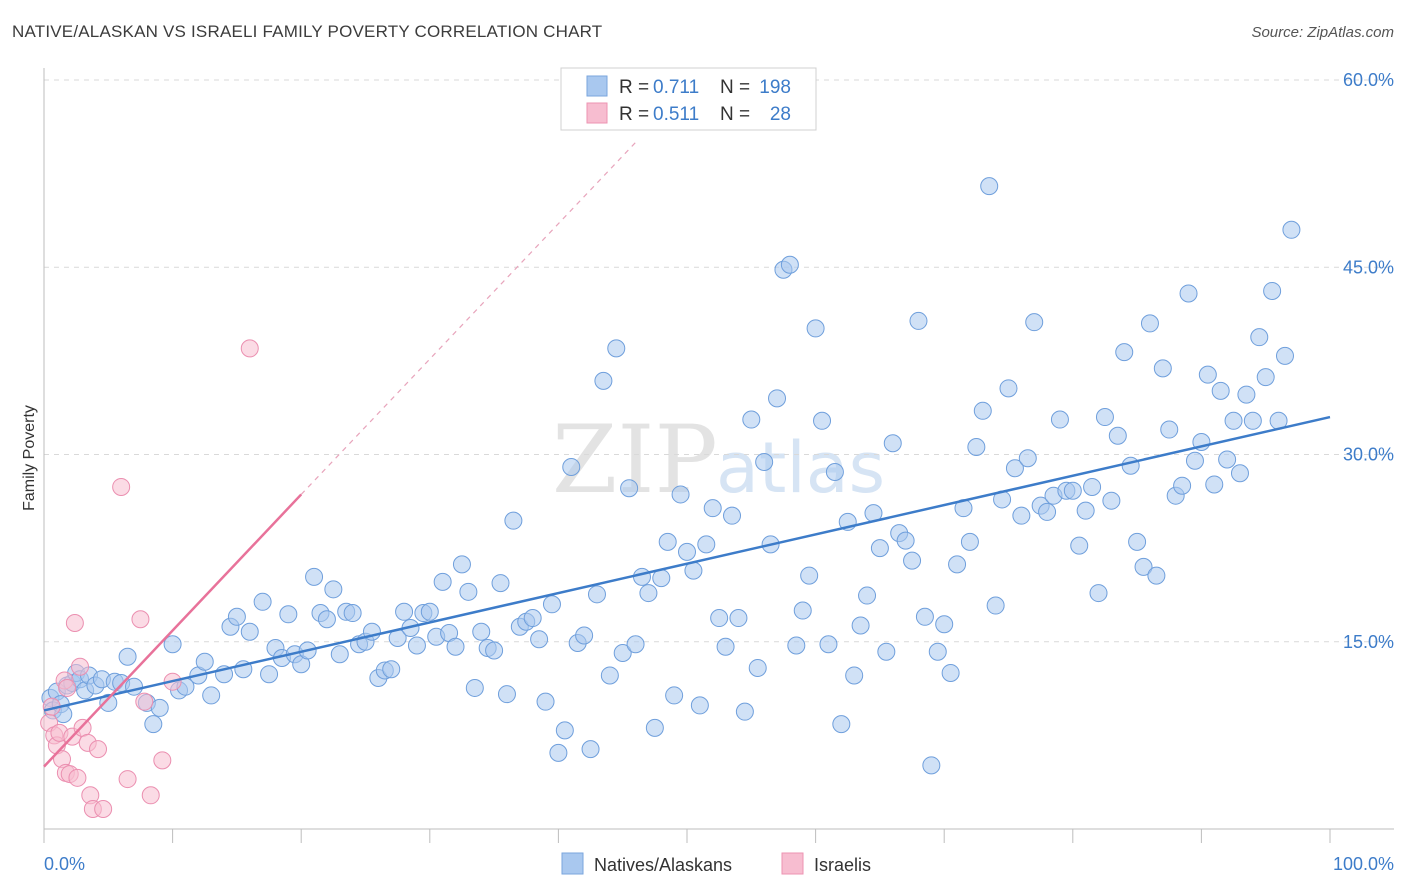 The height and width of the screenshot is (892, 1406). What do you see at coordinates (1368, 642) in the screenshot?
I see `y-tick-label-15: 15.0%` at bounding box center [1368, 642].